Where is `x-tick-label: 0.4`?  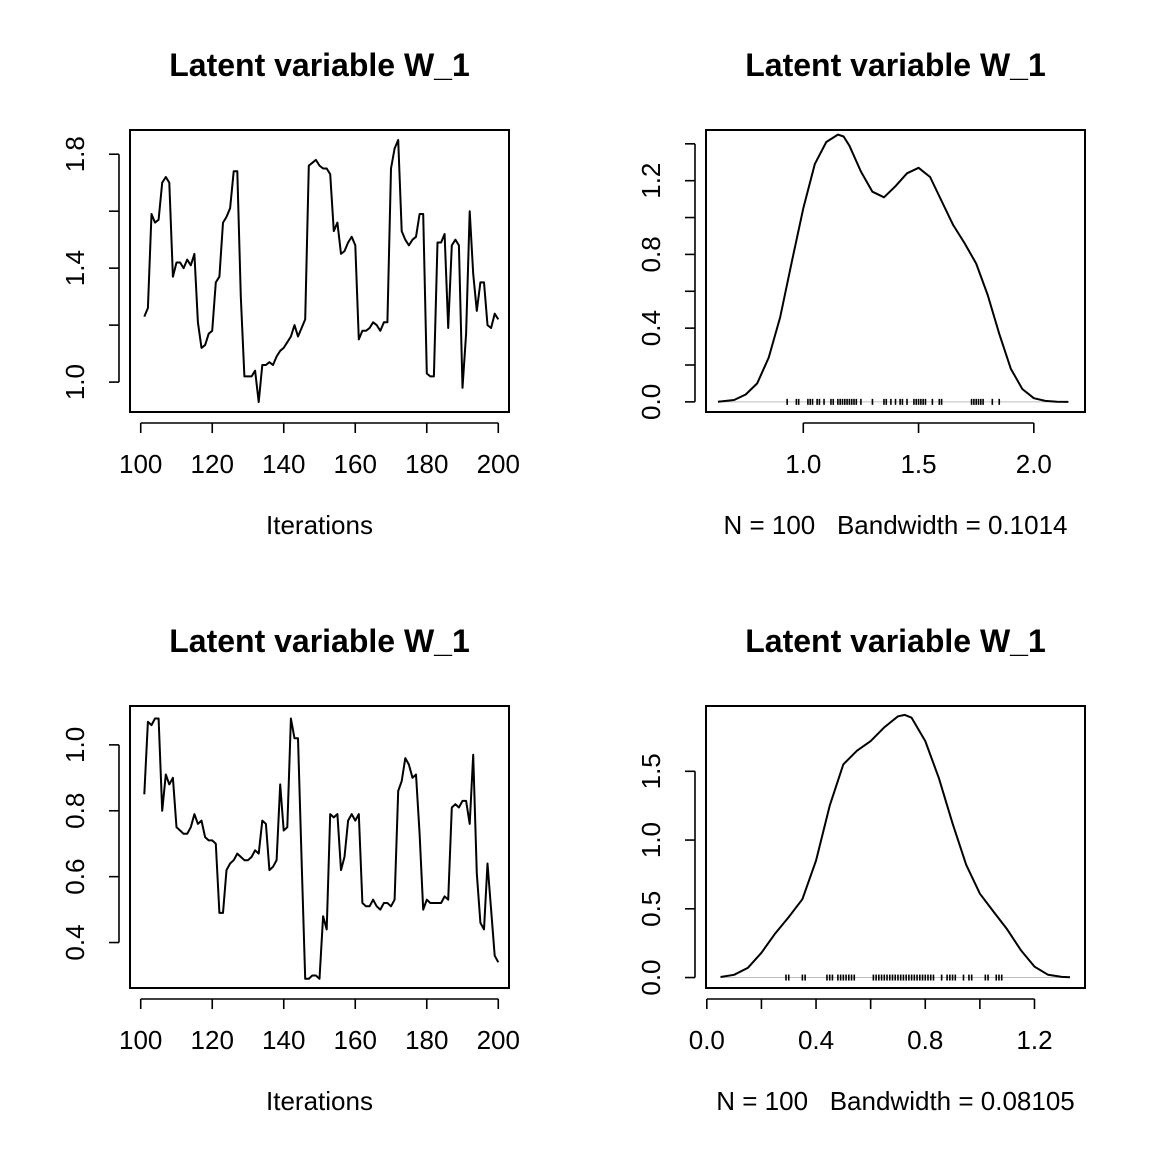 x-tick-label: 0.4 is located at coordinates (816, 1040).